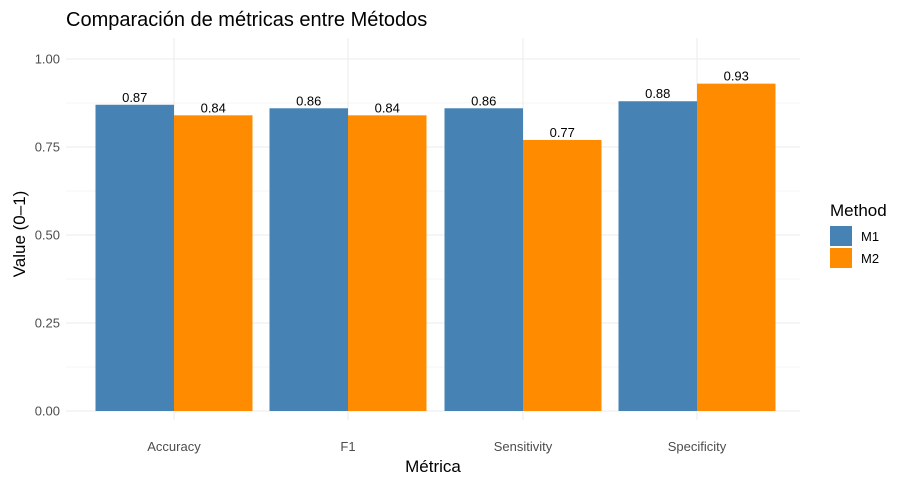 The image size is (912, 486). Describe the element at coordinates (523, 446) in the screenshot. I see `x-tick-label: Sensitivity` at that location.